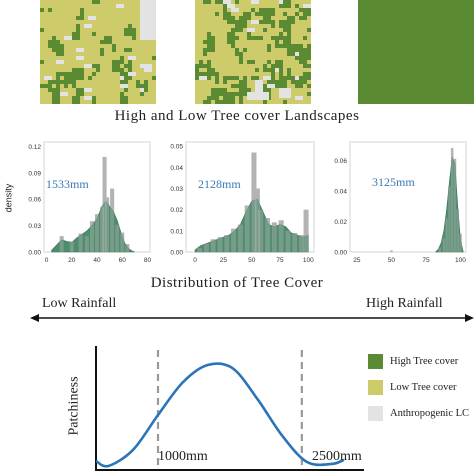  Describe the element at coordinates (357, 260) in the screenshot. I see `x-tick-label: 25` at that location.